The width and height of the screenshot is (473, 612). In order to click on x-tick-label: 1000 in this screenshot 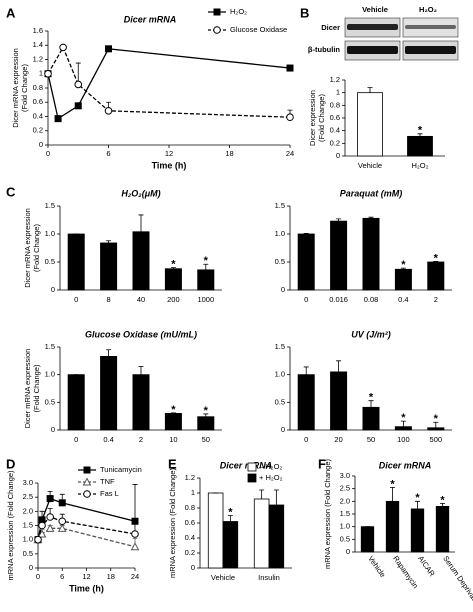, I will do `click(205, 299)`.